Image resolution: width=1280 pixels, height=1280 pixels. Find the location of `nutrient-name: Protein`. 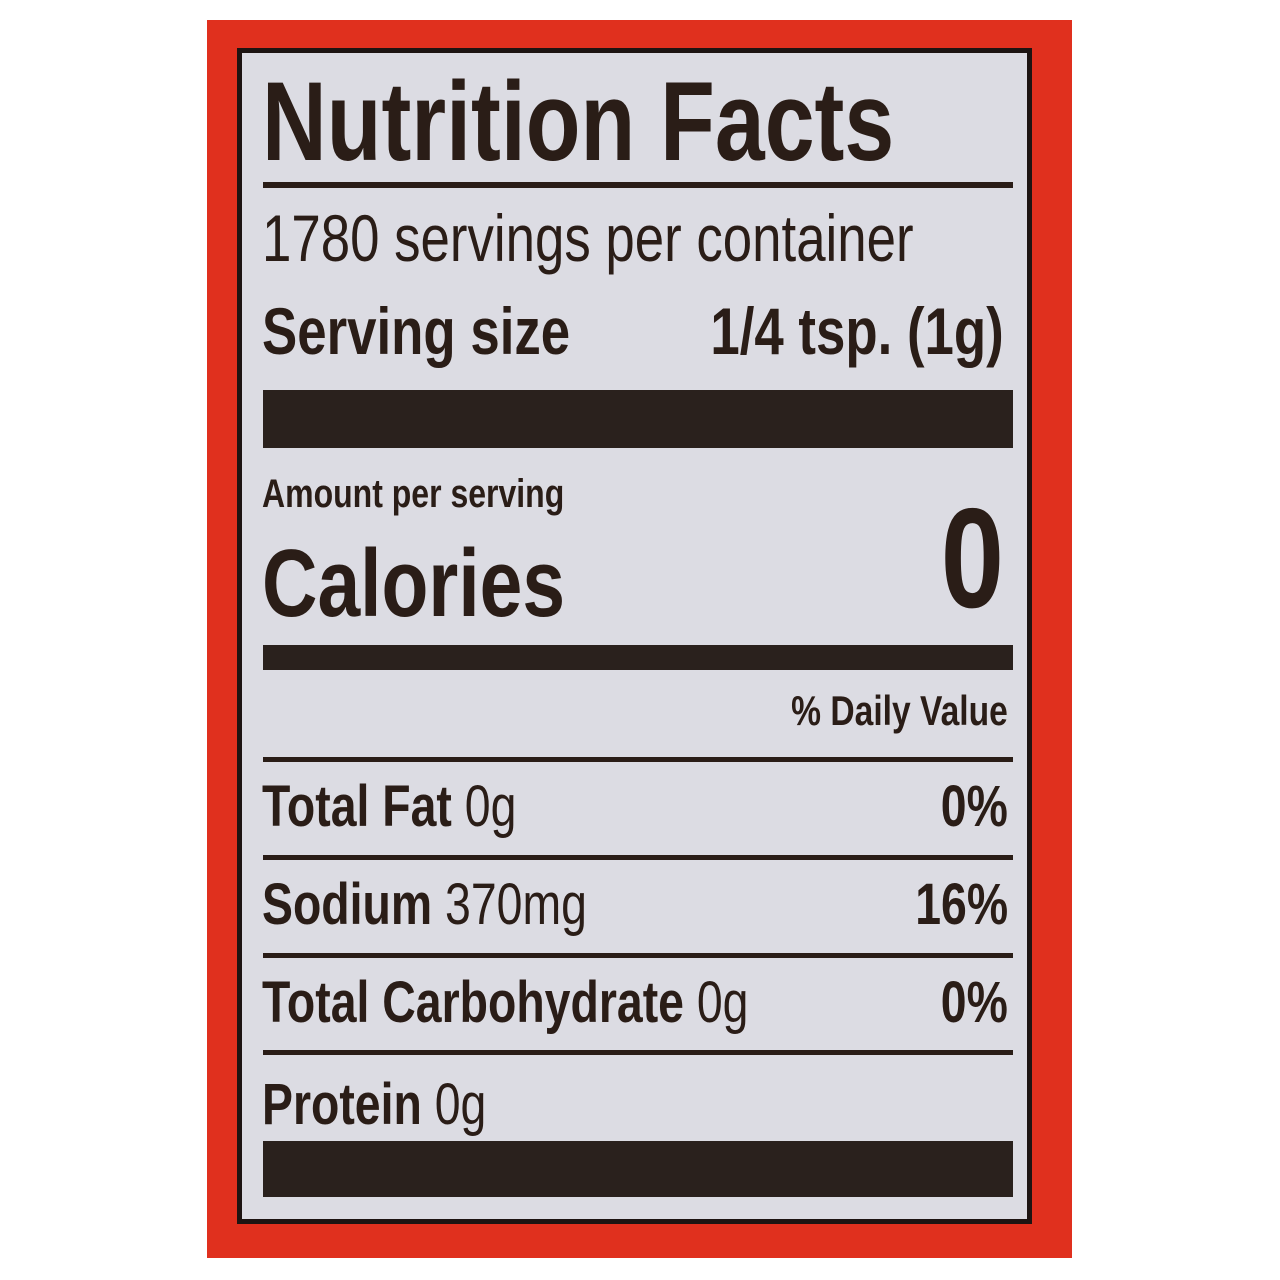

nutrient-name: Protein is located at coordinates (342, 1104).